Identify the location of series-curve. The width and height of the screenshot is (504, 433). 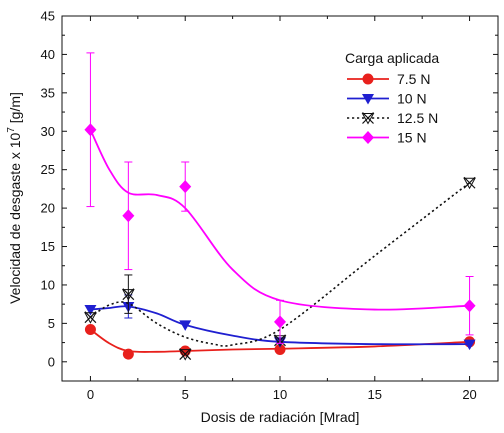
(280, 325).